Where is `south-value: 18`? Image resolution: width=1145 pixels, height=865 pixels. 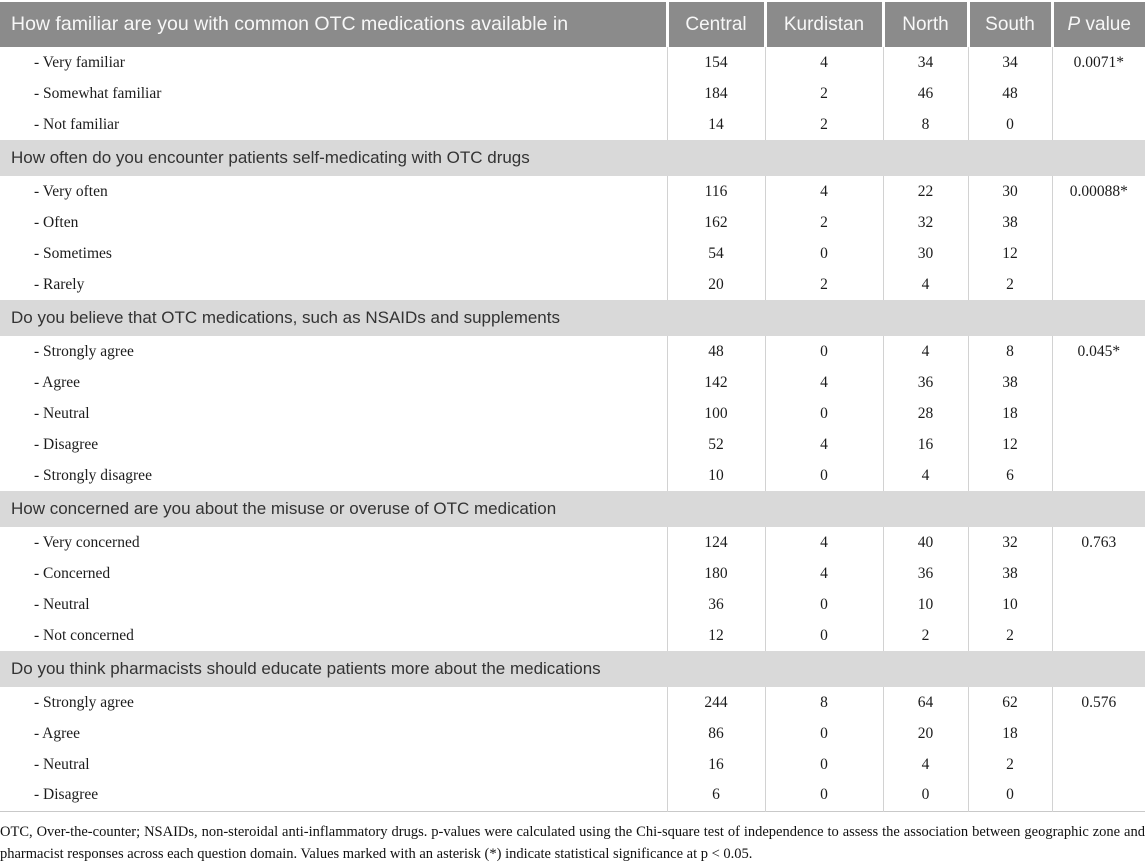 south-value: 18 is located at coordinates (1009, 733).